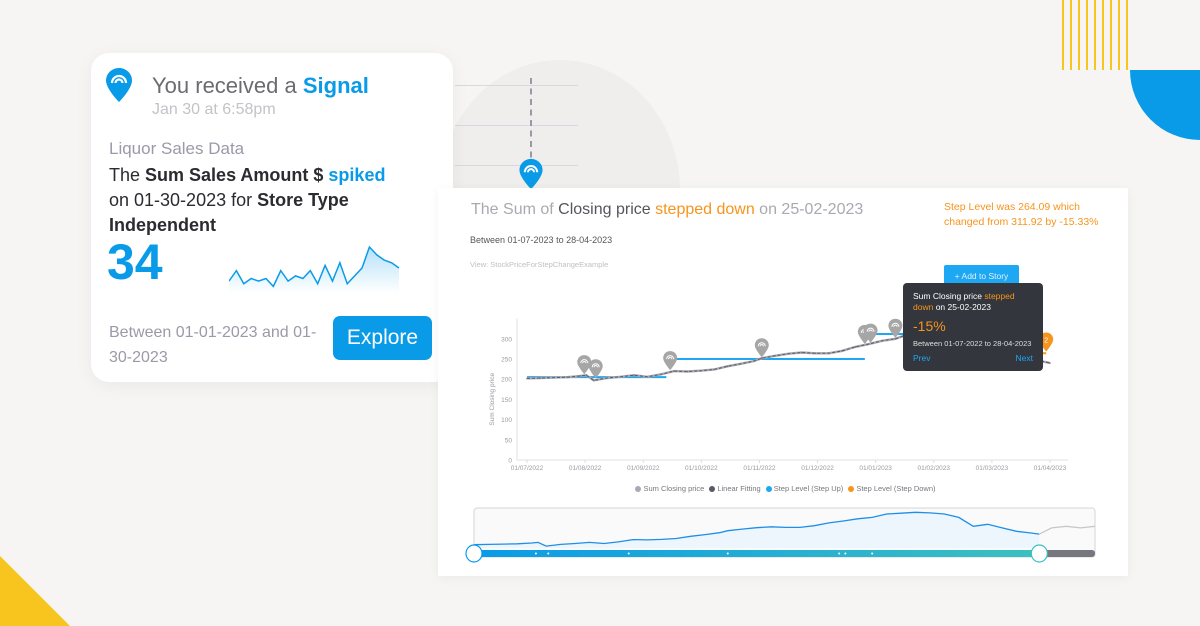 This screenshot has width=1200, height=626. Describe the element at coordinates (972, 343) in the screenshot. I see `tooltip-range: Between 01-07-2022 to 28-04-2023` at that location.